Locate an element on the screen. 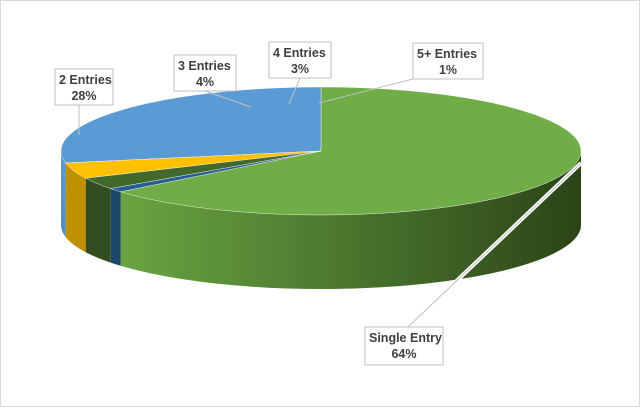 The width and height of the screenshot is (640, 408). data-label-value-5-entries: 1% is located at coordinates (448, 70).